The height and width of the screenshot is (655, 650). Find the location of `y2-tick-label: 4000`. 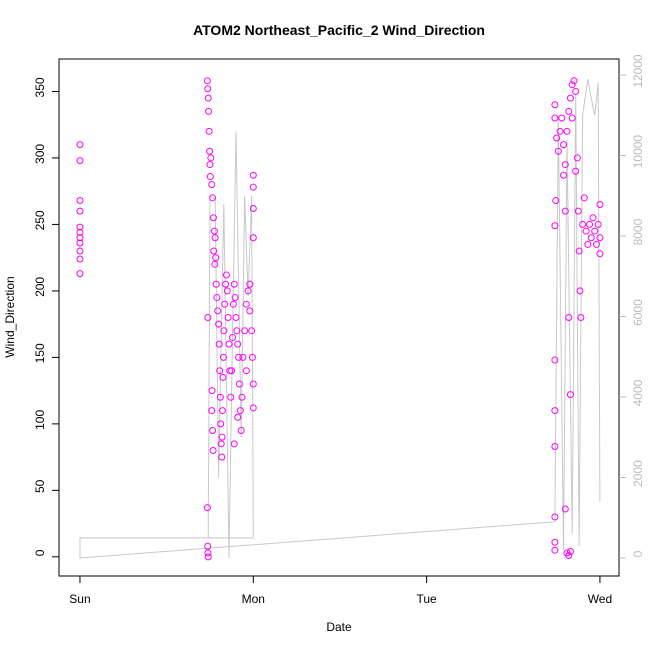

y2-tick-label: 4000 is located at coordinates (638, 392).